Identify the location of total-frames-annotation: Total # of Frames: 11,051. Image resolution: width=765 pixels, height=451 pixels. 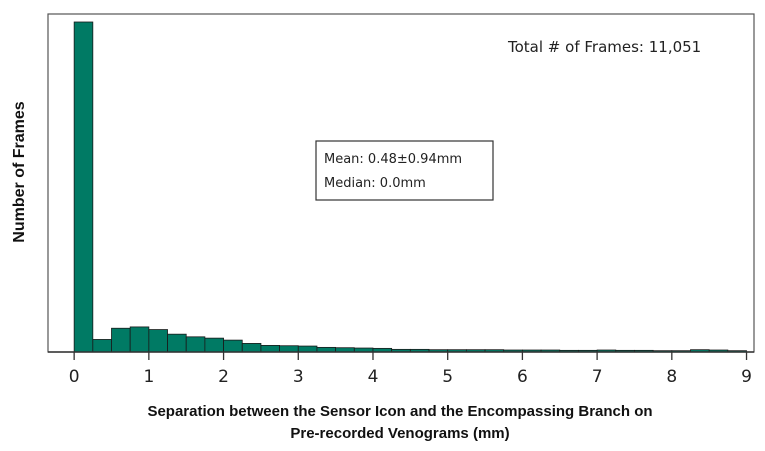
(604, 47).